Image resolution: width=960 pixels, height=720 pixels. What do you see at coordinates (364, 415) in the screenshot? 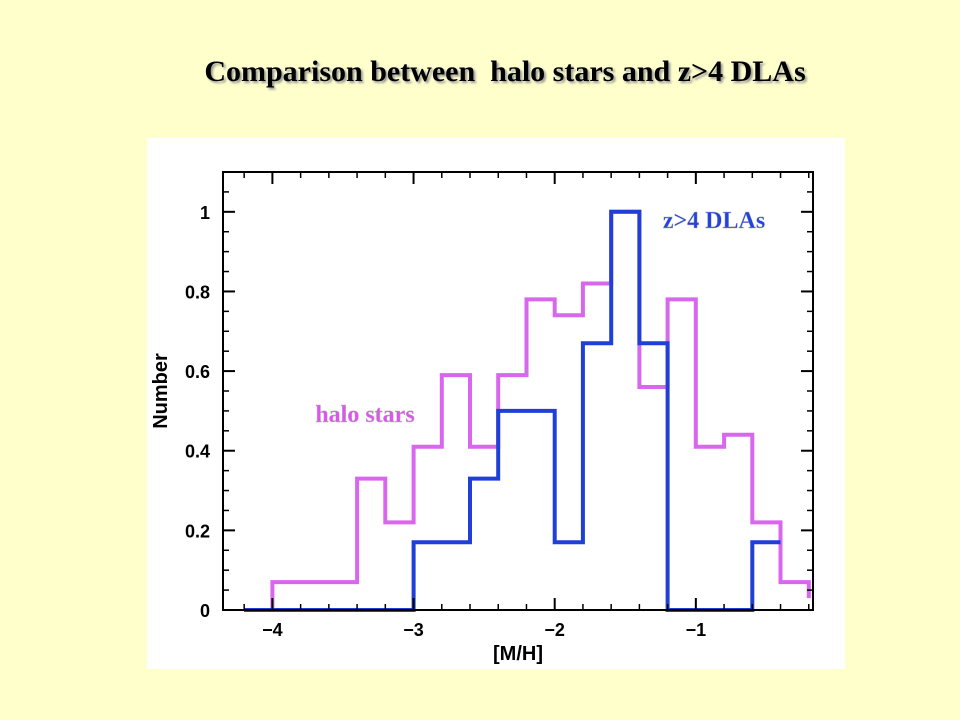
I see `annotation-halo-stars: halo stars` at bounding box center [364, 415].